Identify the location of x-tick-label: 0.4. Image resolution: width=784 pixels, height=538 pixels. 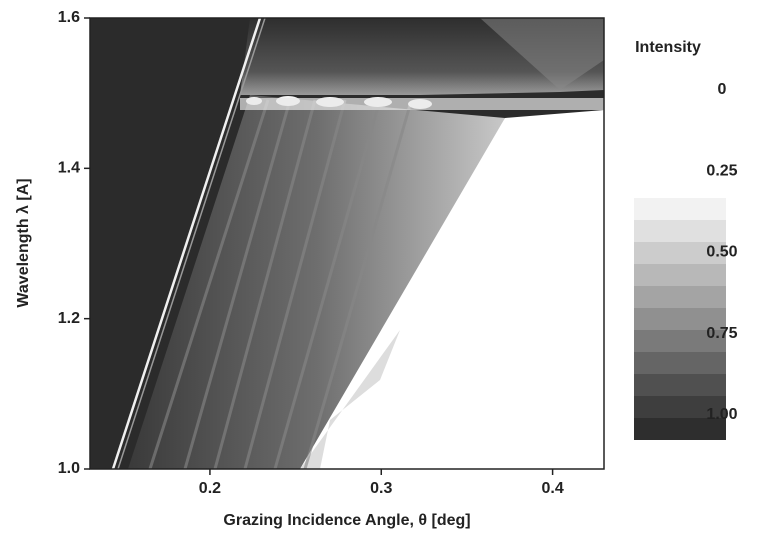
(552, 488).